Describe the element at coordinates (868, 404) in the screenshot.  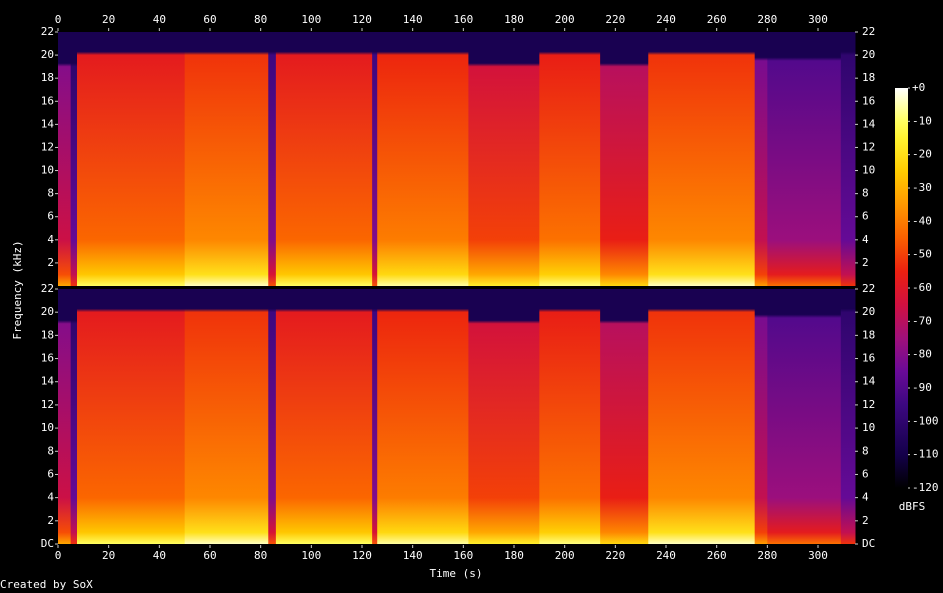
I see `y-tick-label-right: 12` at that location.